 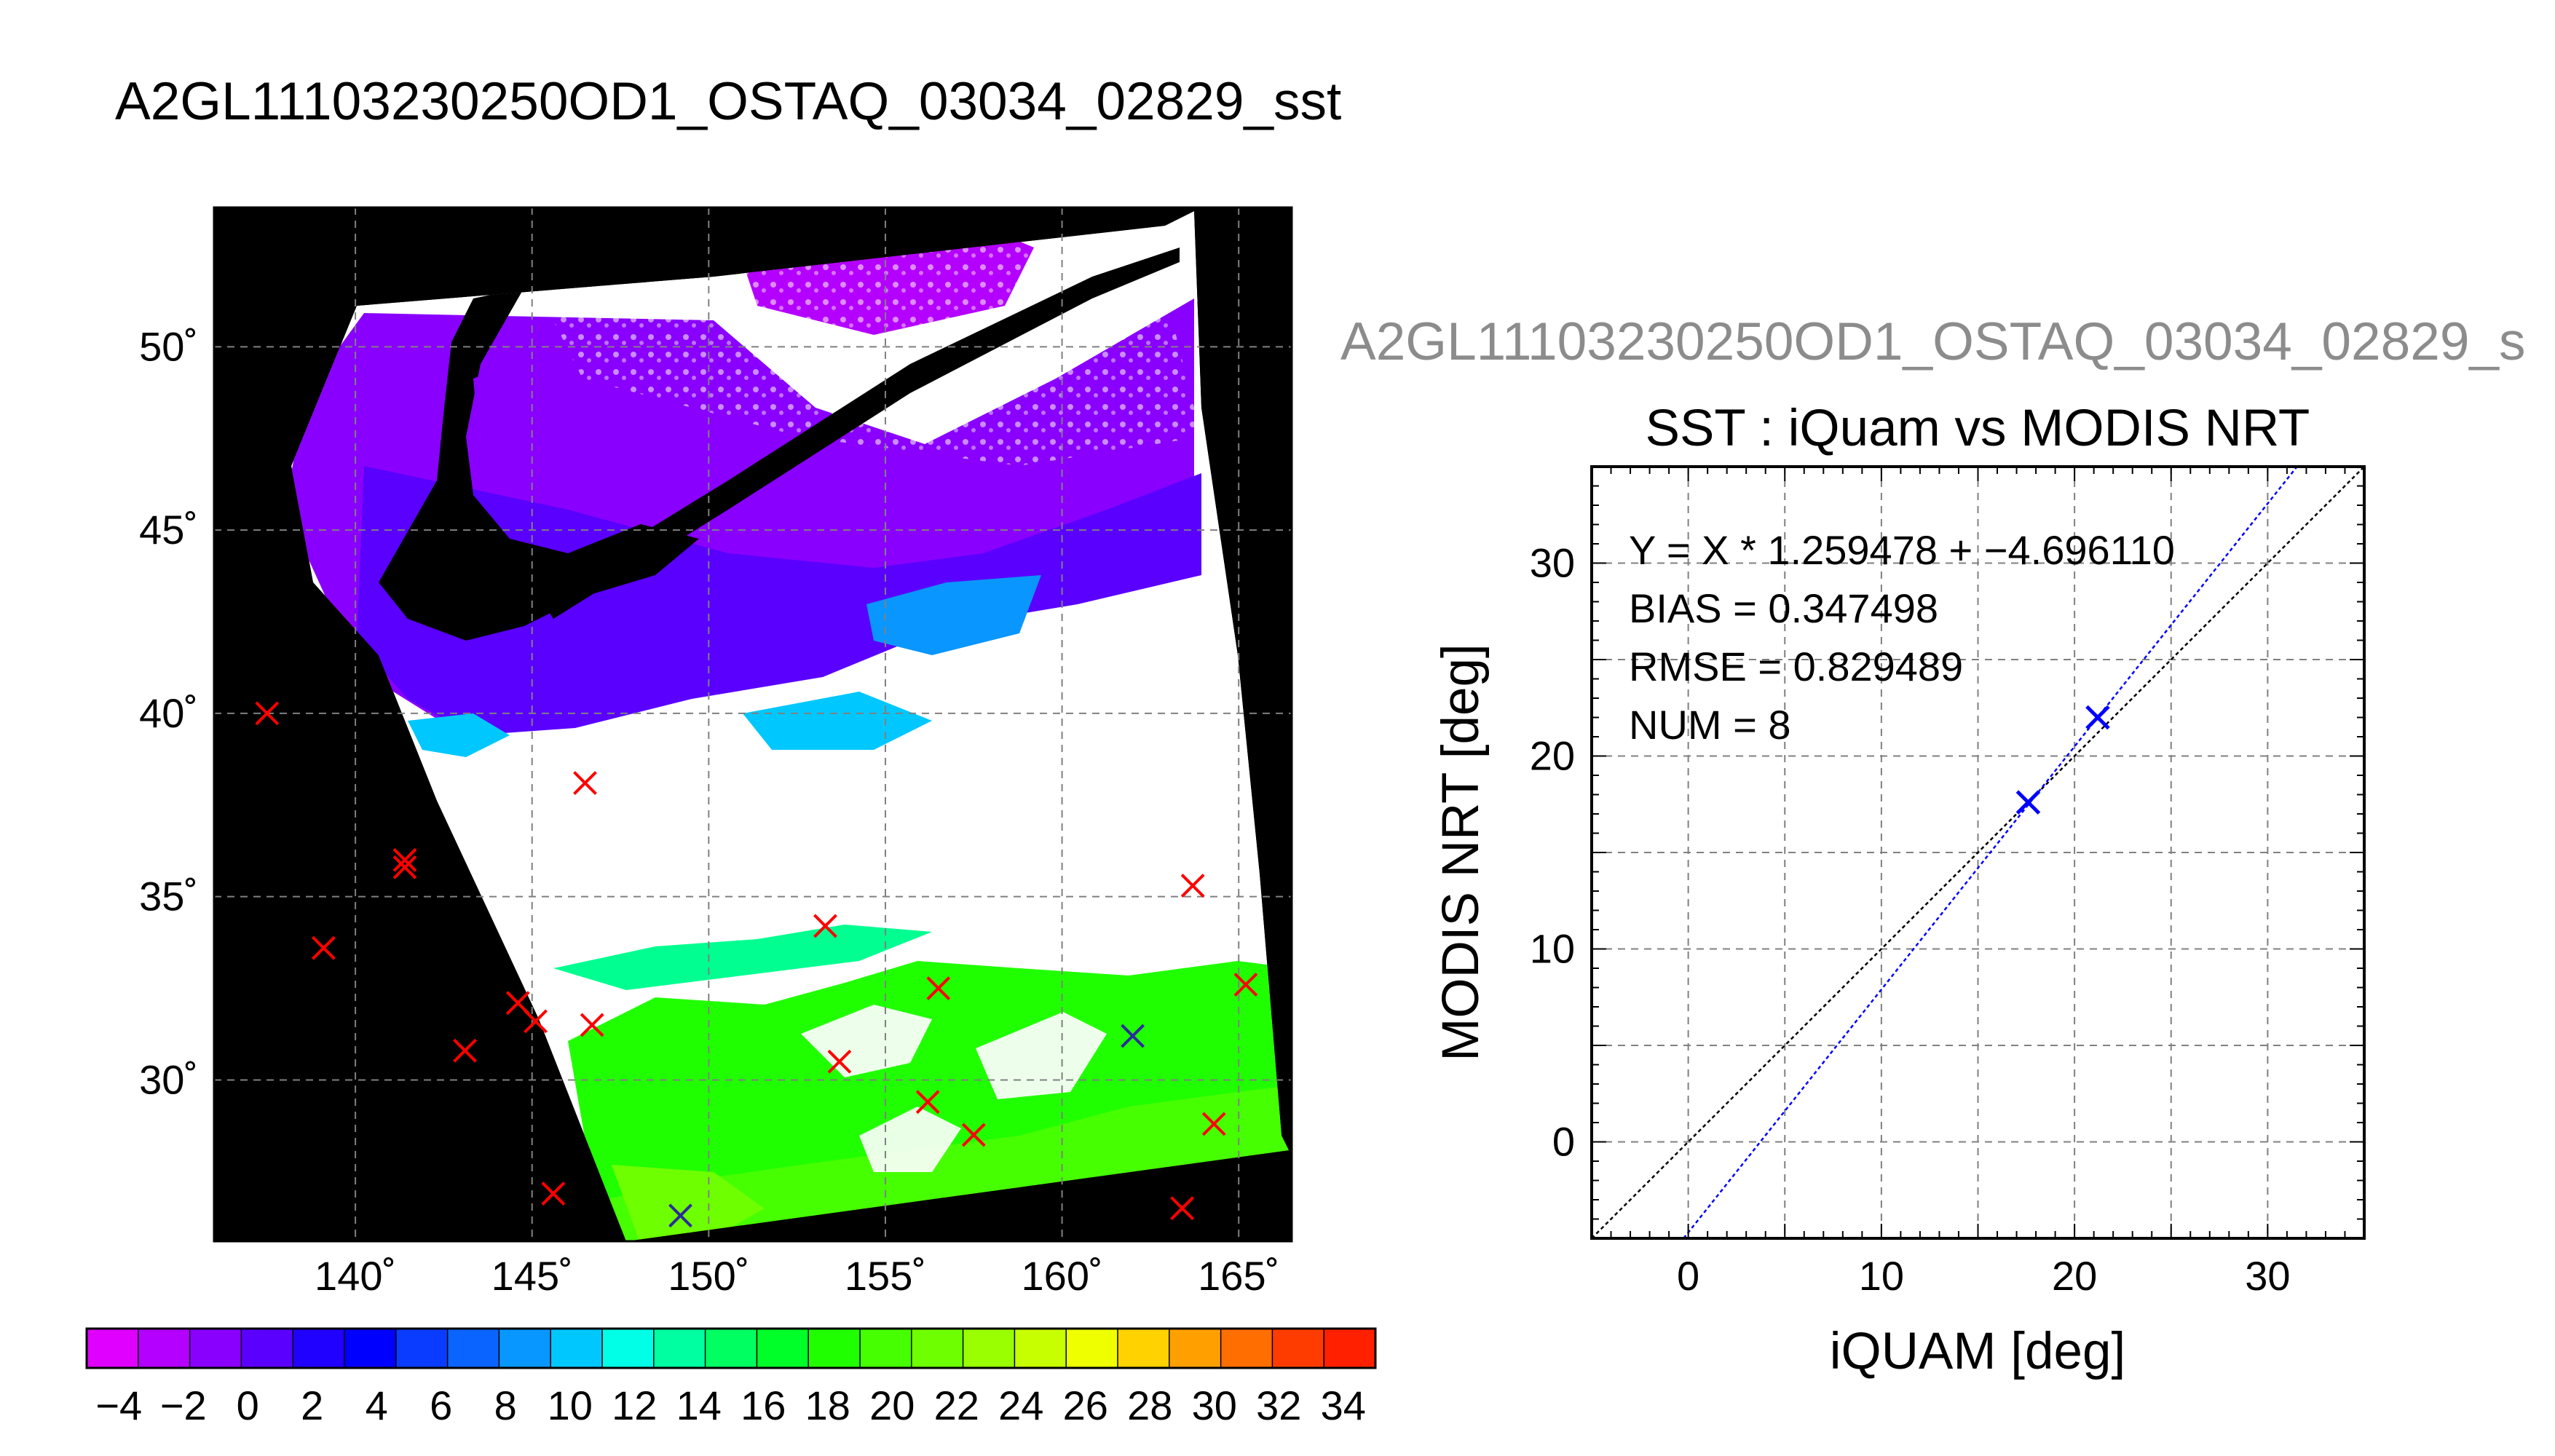 I want to click on map-y-tick-label: 30˚, so click(x=168, y=1079).